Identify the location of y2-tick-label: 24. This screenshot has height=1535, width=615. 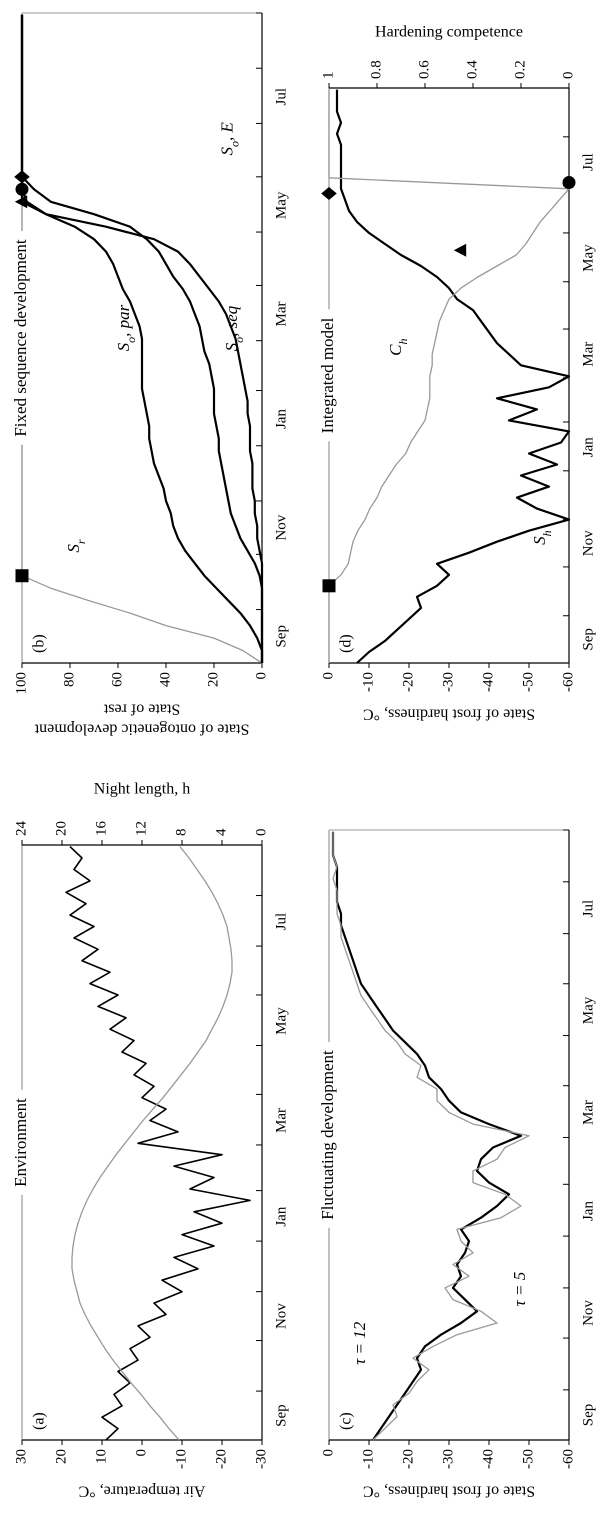
(21, 829).